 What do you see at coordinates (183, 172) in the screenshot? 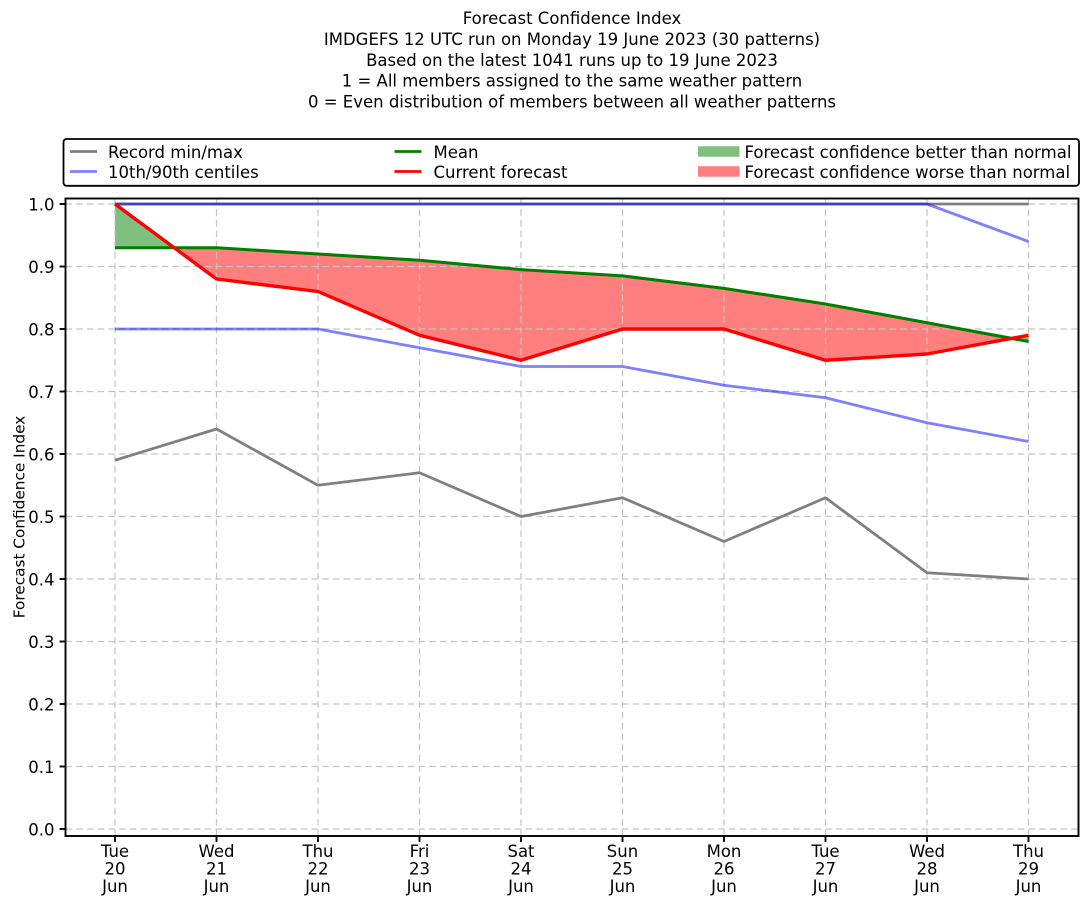
I see `legend-label-centiles: 10th/90th centiles` at bounding box center [183, 172].